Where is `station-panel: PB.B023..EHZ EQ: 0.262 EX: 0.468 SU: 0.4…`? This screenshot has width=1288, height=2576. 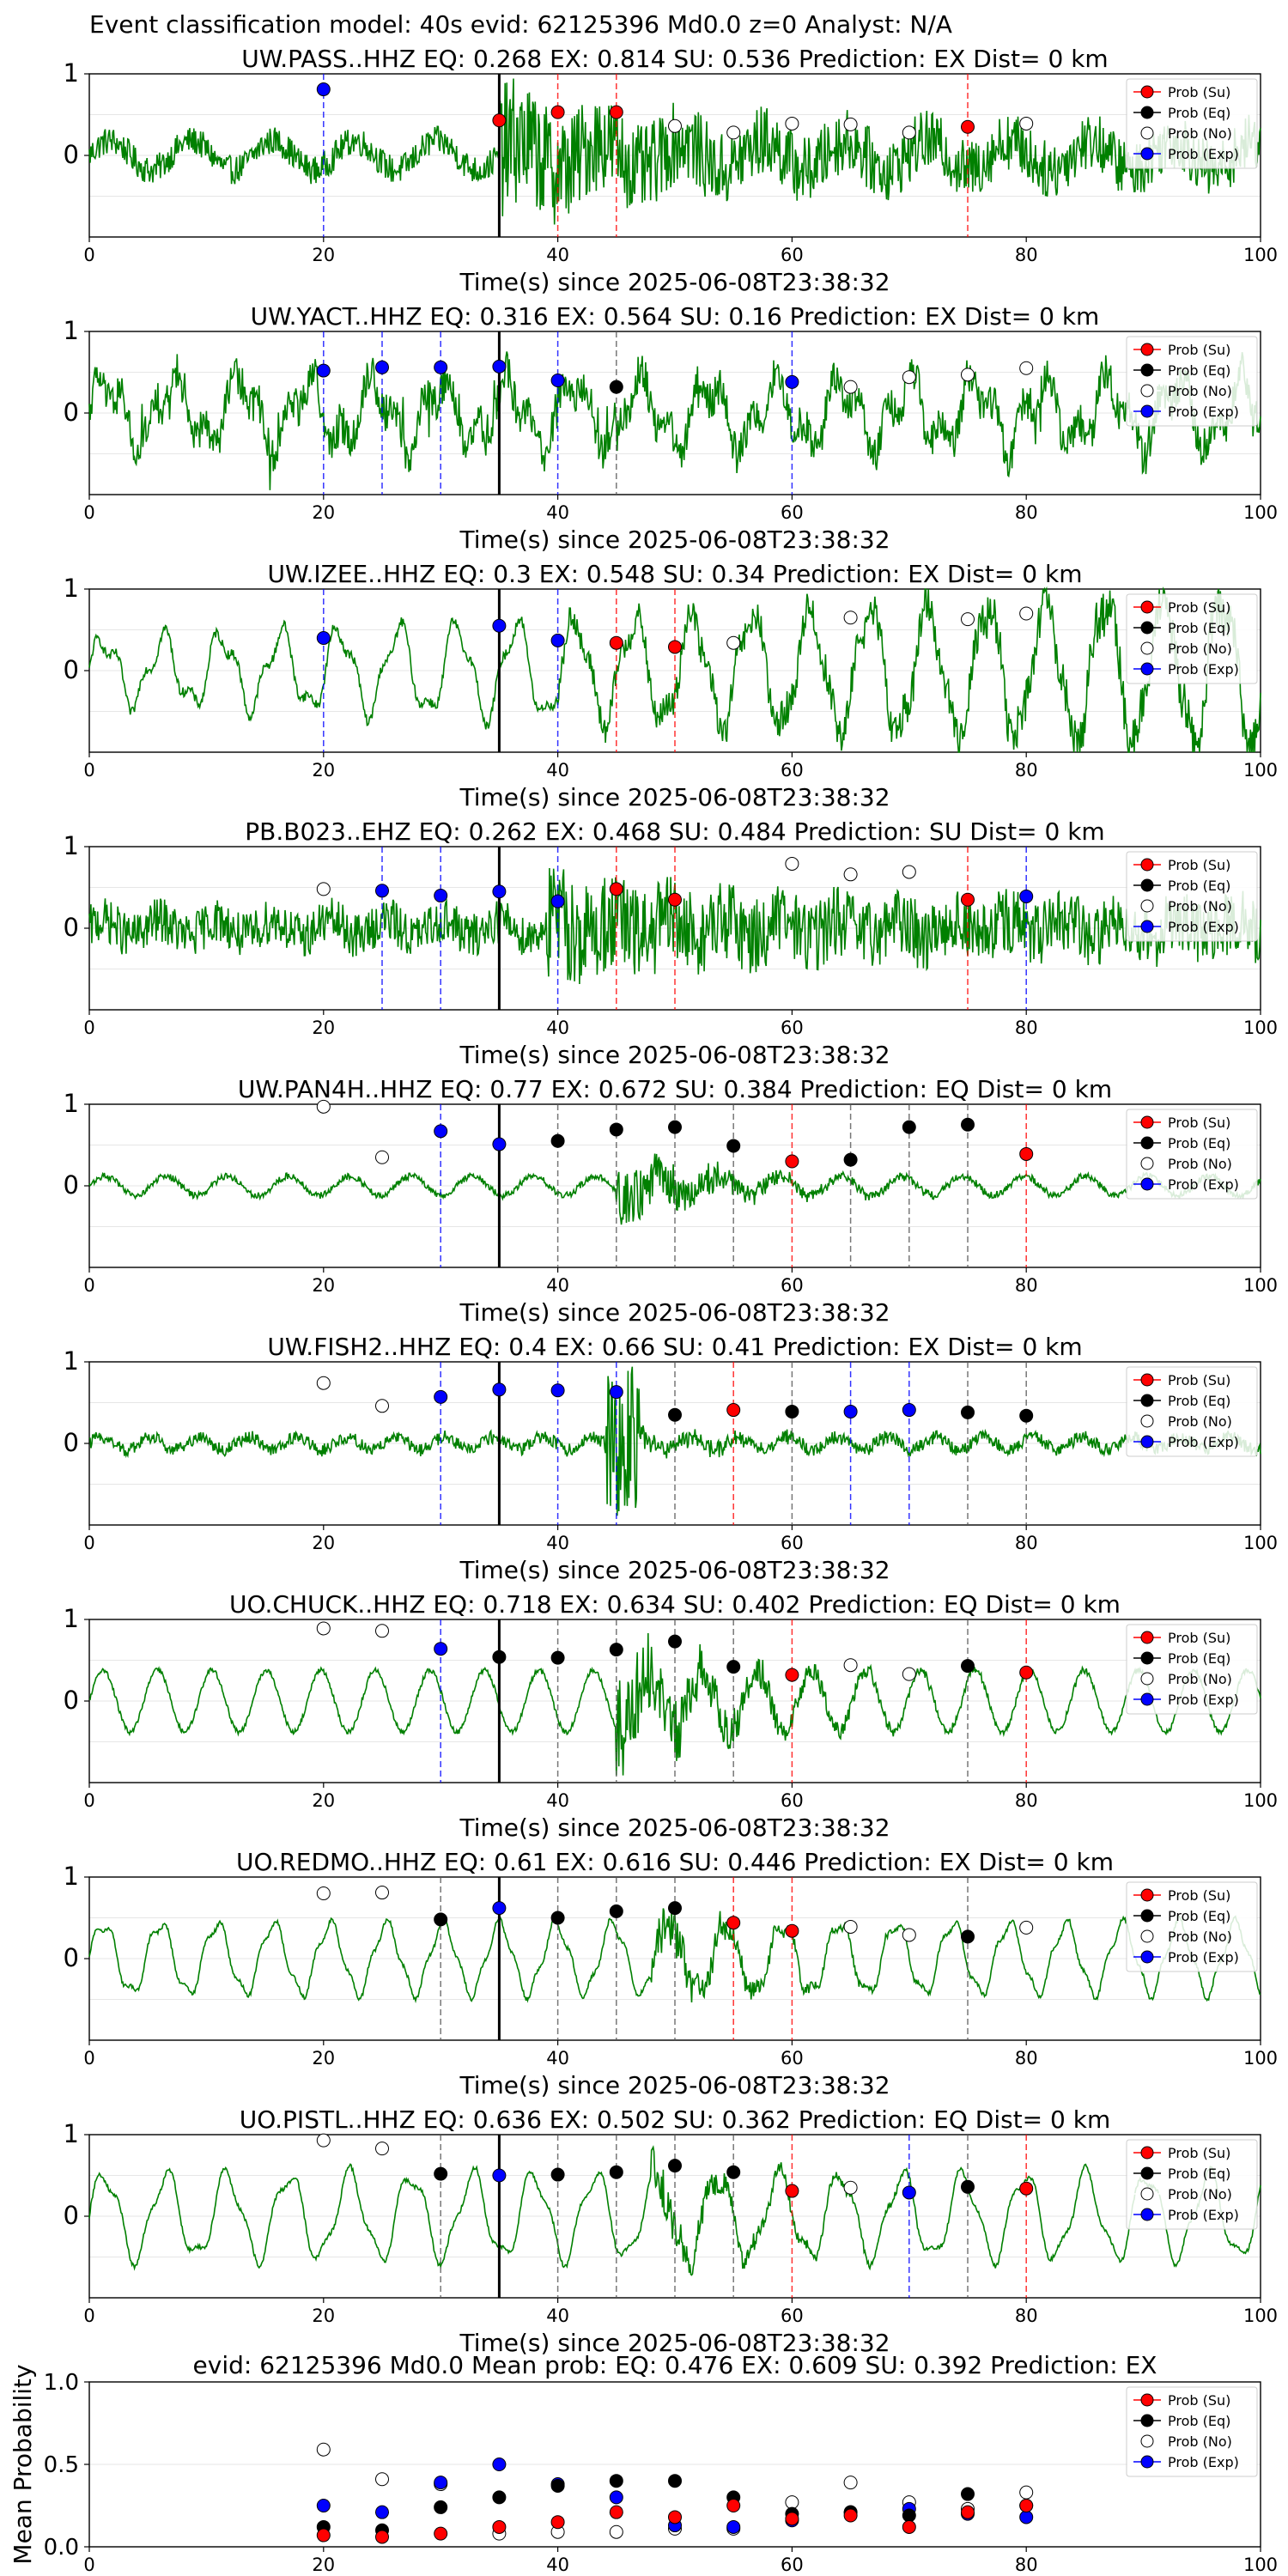 station-panel: PB.B023..EHZ EQ: 0.262 EX: 0.468 SU: 0.4… is located at coordinates (671, 943).